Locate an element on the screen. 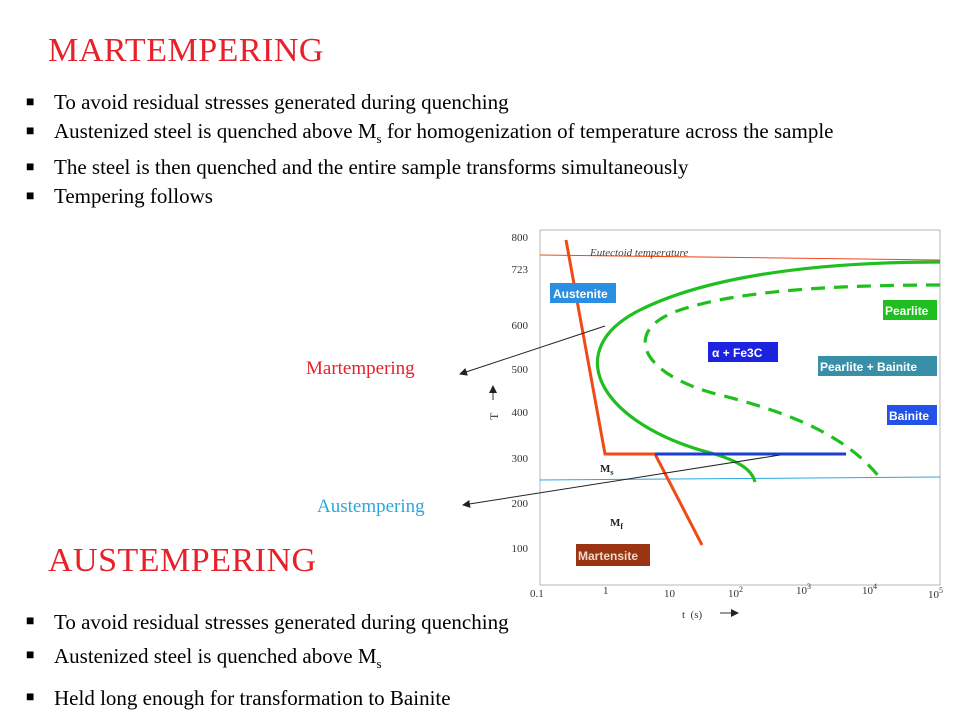 This screenshot has height=720, width=960. y-tick-labels: 800 723 600 500 400 300 200 100 is located at coordinates (520, 393).